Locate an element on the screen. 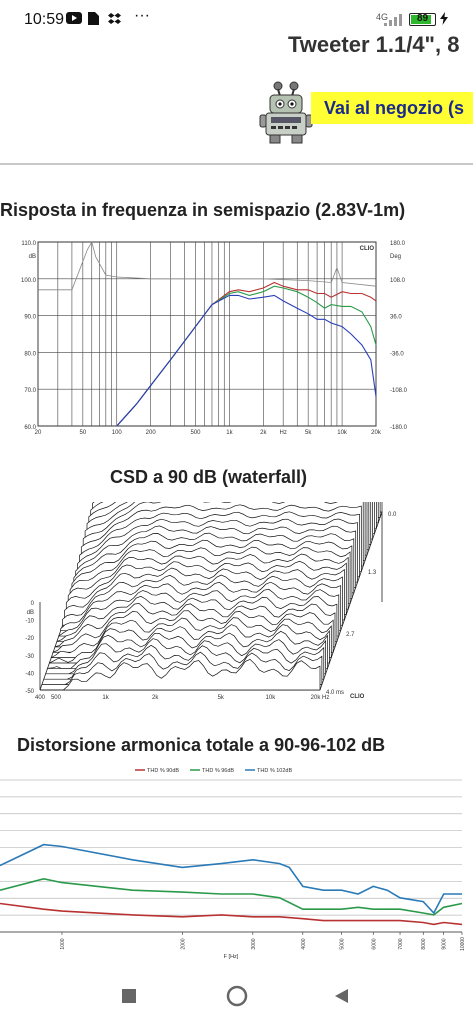  legend-label: THD % 96dB is located at coordinates (218, 771).